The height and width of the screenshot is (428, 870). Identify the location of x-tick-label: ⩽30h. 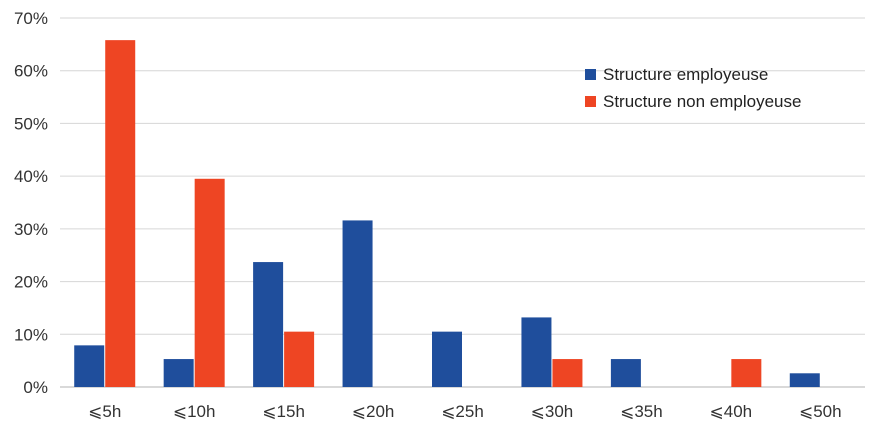
(552, 411).